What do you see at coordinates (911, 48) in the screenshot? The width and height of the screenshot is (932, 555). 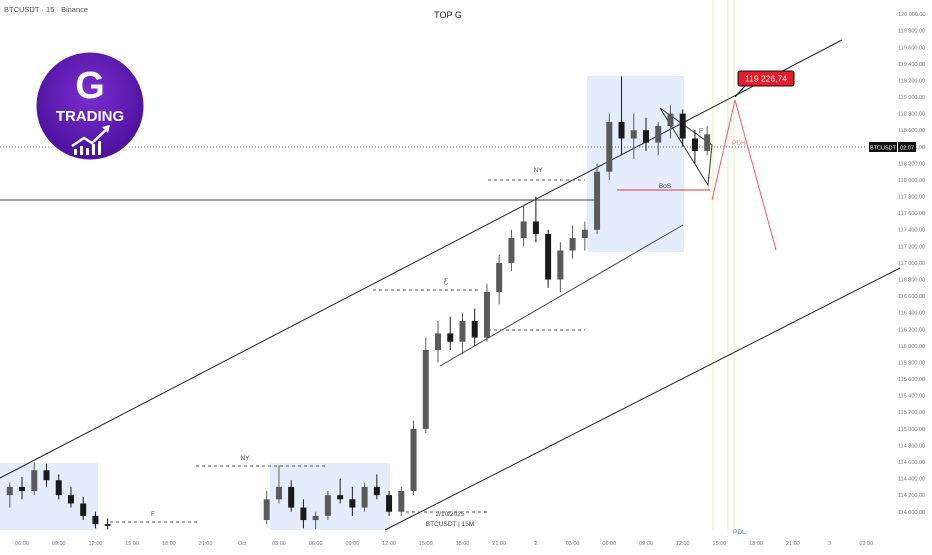 I see `y-tick-label: 119 600.00` at bounding box center [911, 48].